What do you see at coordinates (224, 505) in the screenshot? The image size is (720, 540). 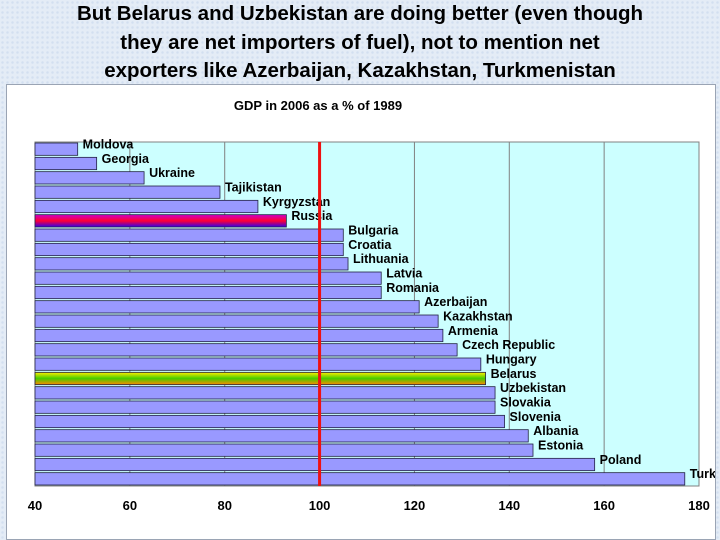 I see `x-tick-label: 80` at bounding box center [224, 505].